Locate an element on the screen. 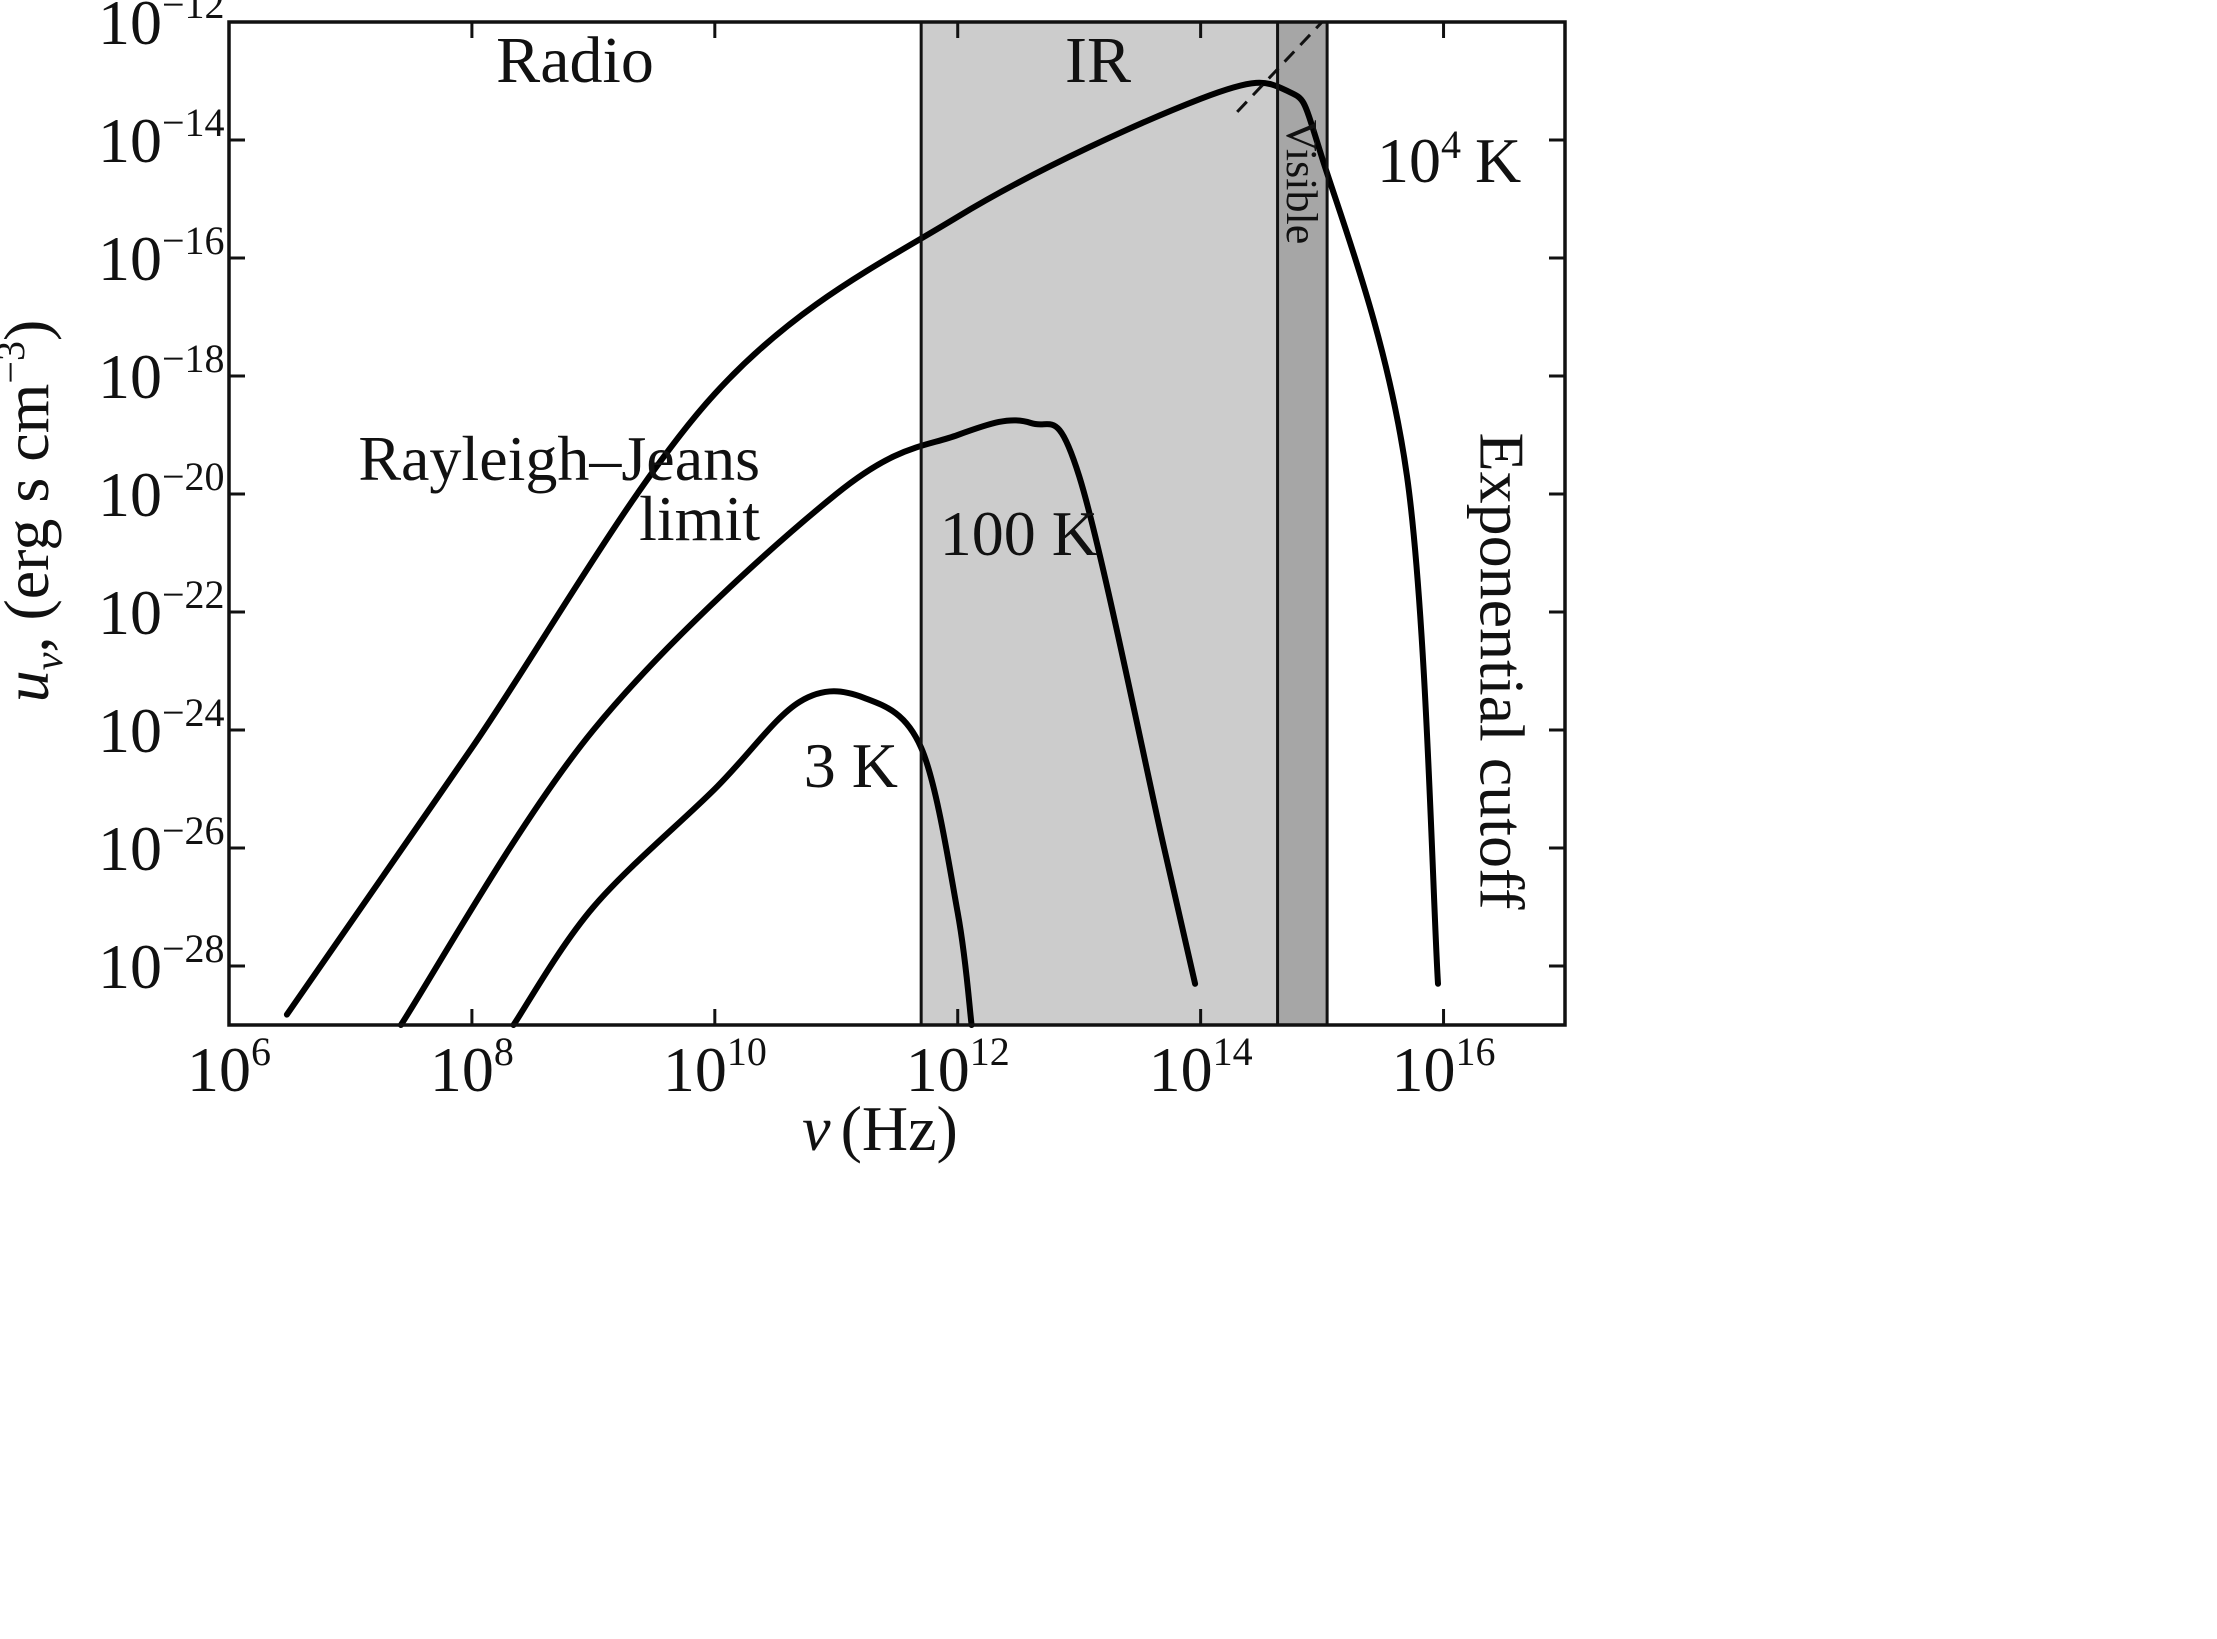 The image size is (2217, 1639). y-tick-label: 10−14 is located at coordinates (161, 138).